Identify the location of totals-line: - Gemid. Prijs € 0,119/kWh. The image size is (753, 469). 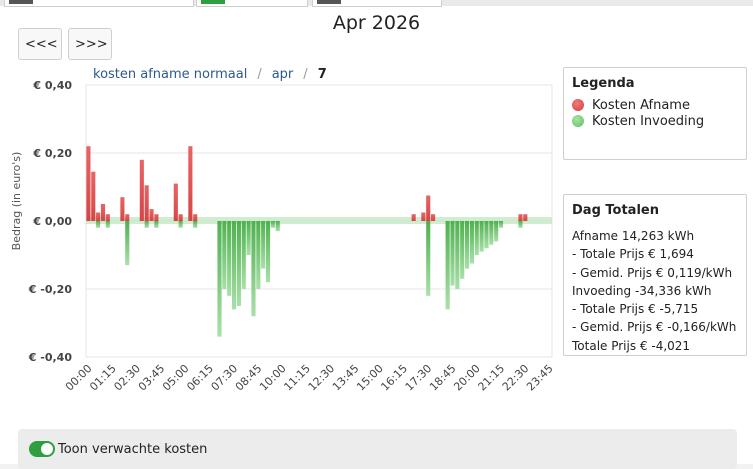
(652, 272).